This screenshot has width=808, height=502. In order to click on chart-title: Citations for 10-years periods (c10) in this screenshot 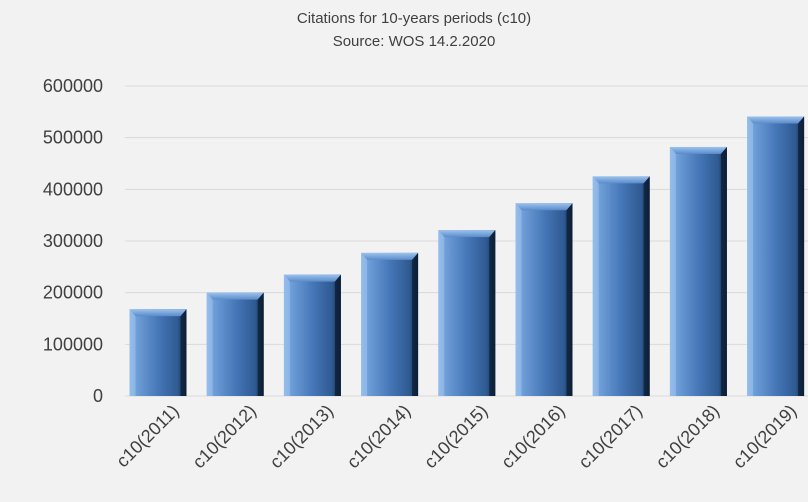, I will do `click(414, 18)`.